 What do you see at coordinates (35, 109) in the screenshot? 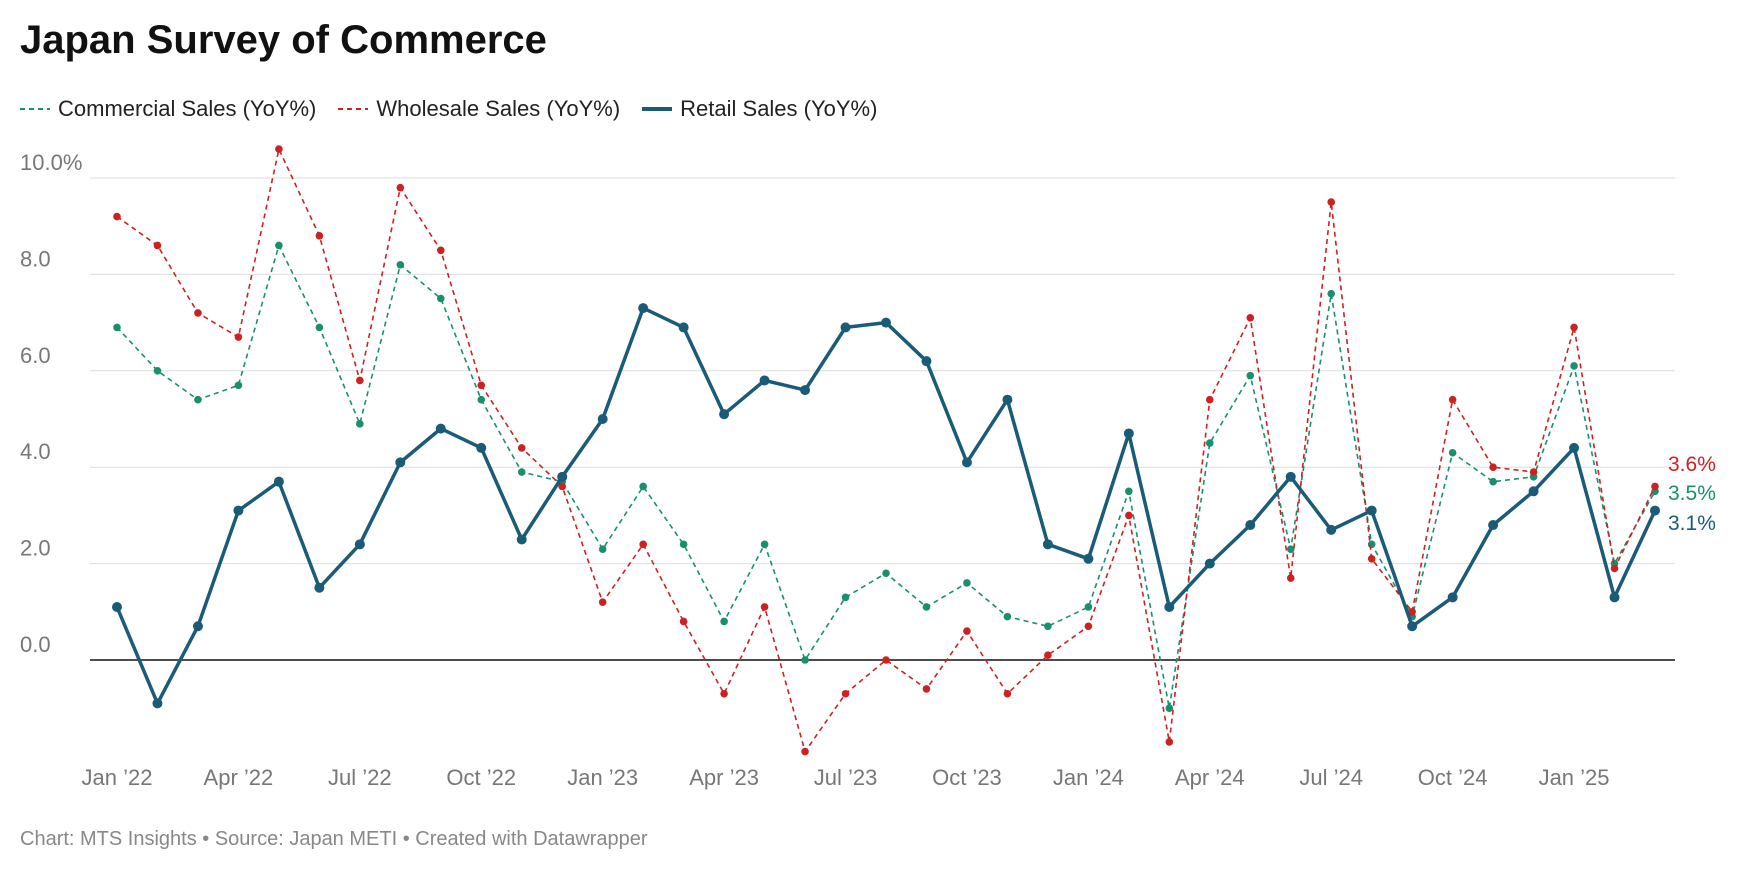
I see `legend-swatch-commercial` at bounding box center [35, 109].